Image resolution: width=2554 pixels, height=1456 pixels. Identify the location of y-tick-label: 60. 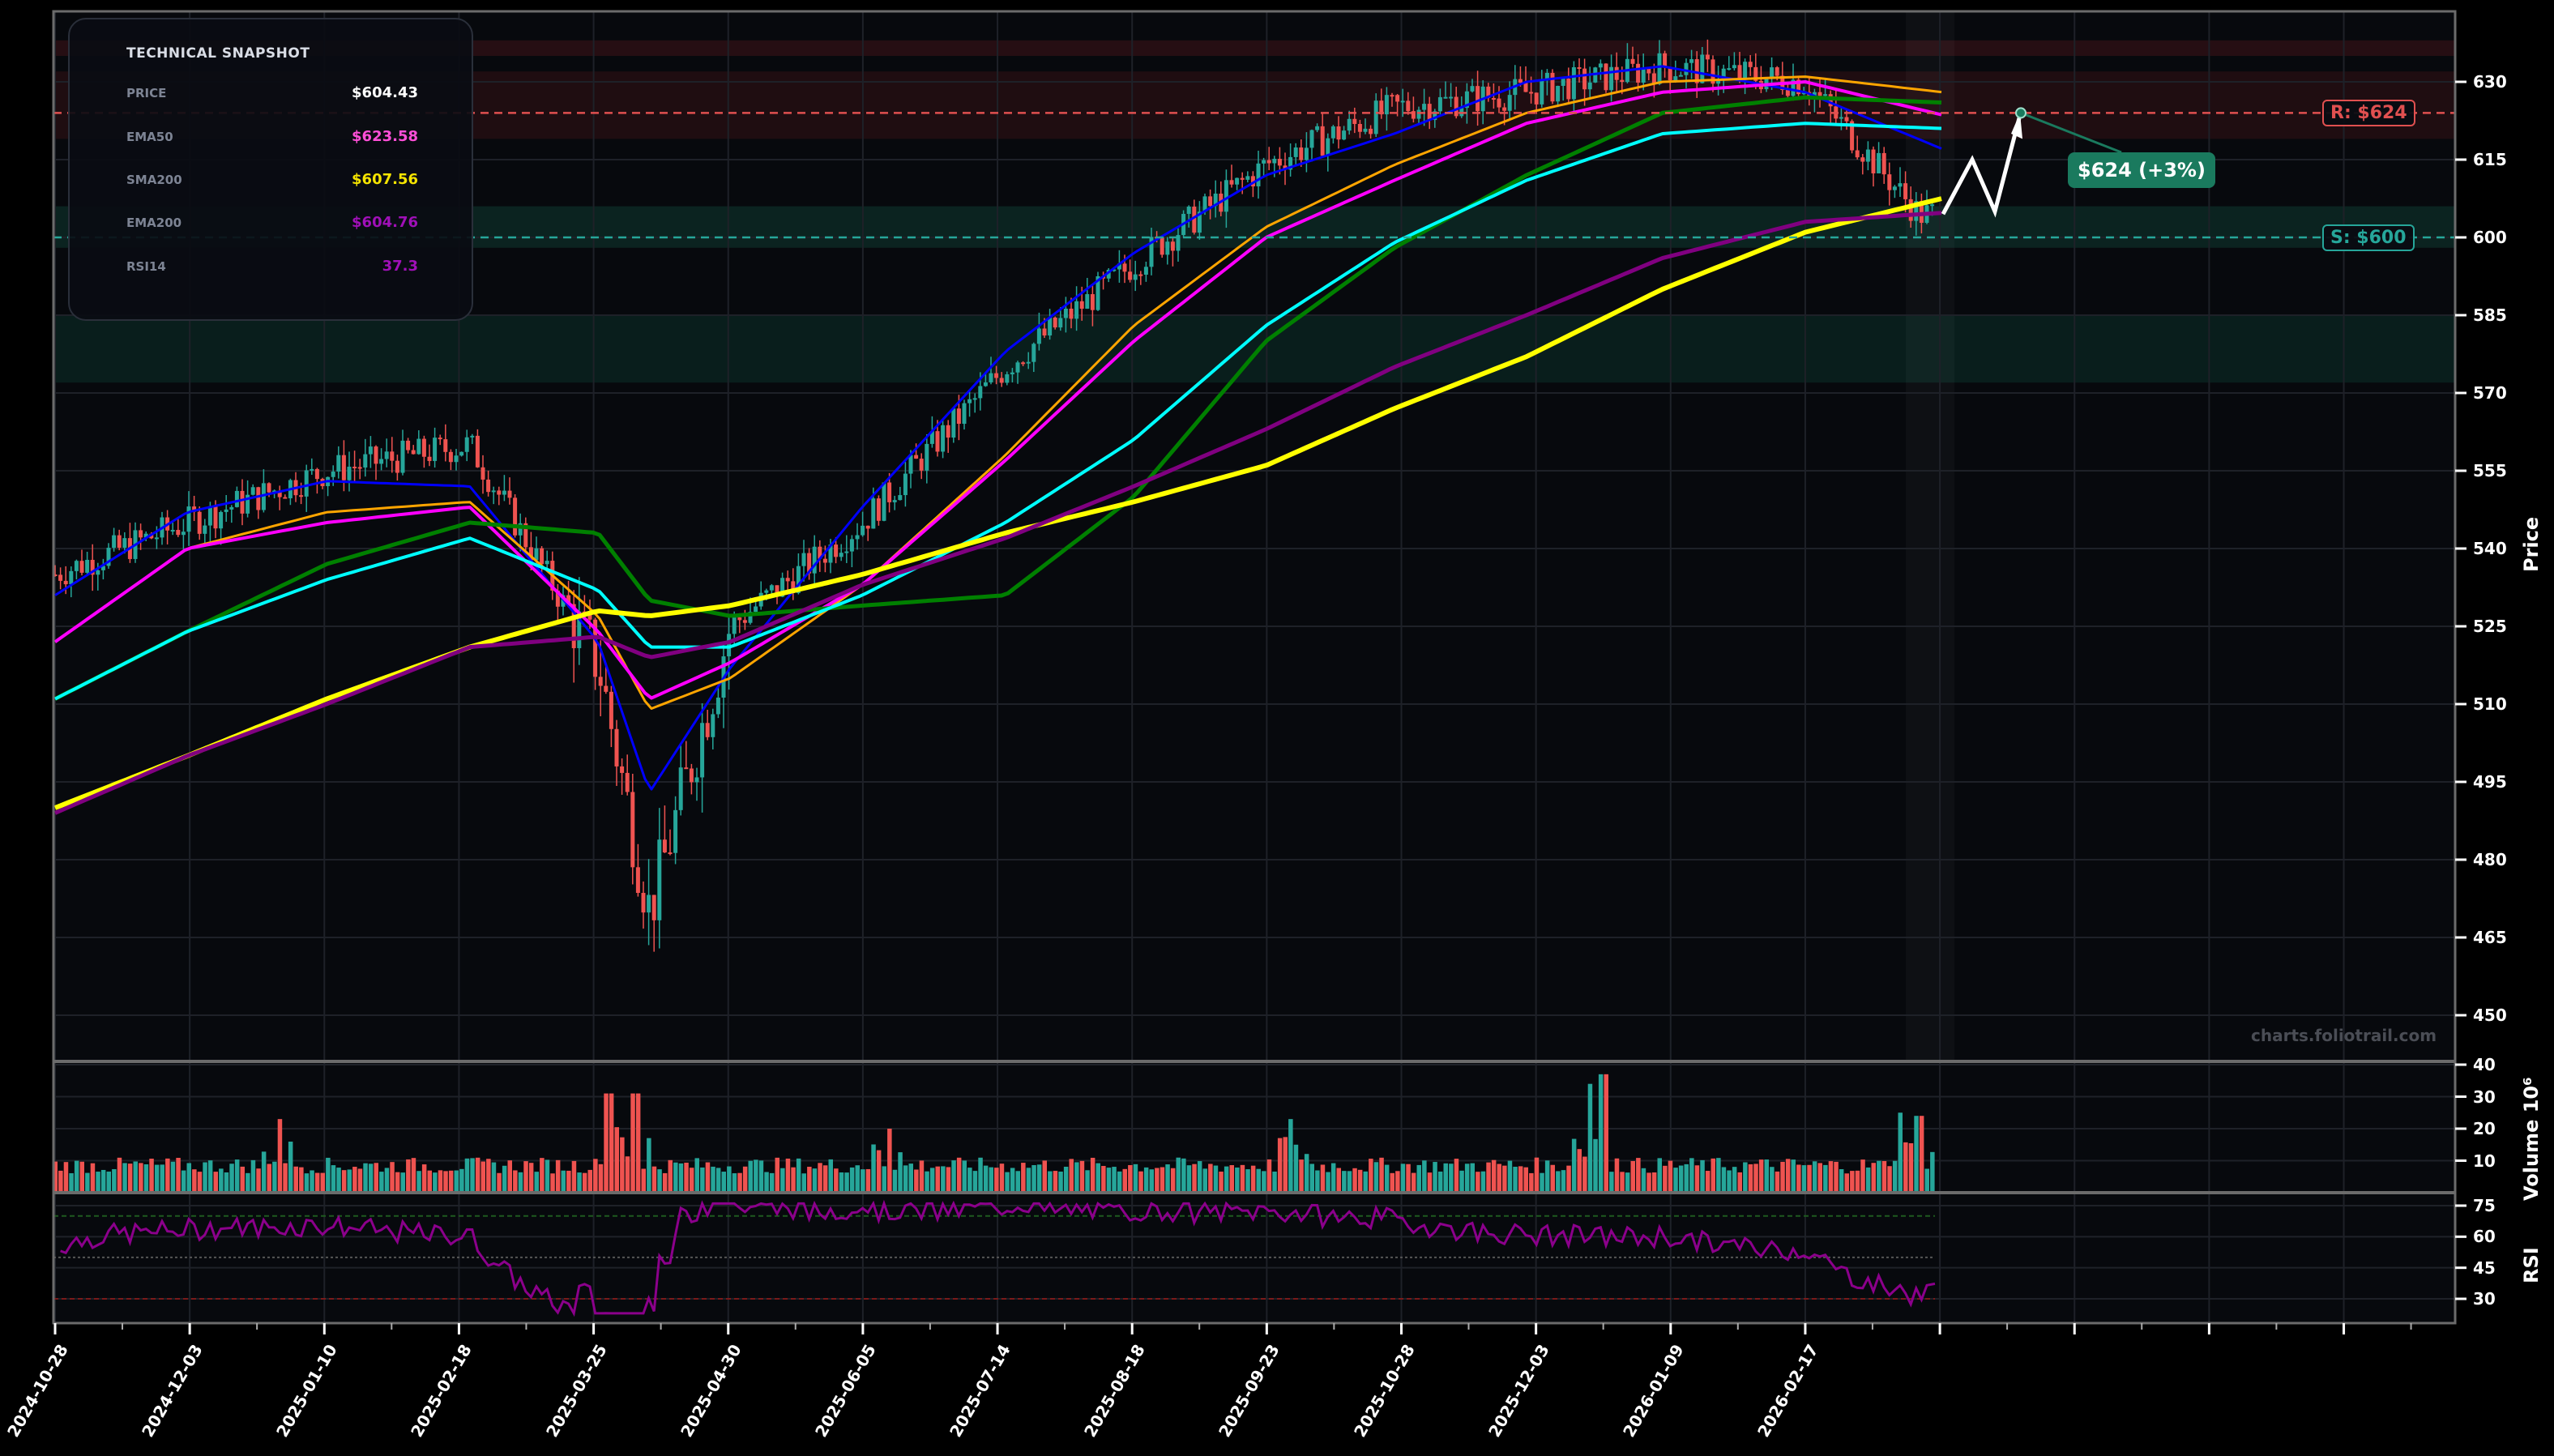
(2484, 1237).